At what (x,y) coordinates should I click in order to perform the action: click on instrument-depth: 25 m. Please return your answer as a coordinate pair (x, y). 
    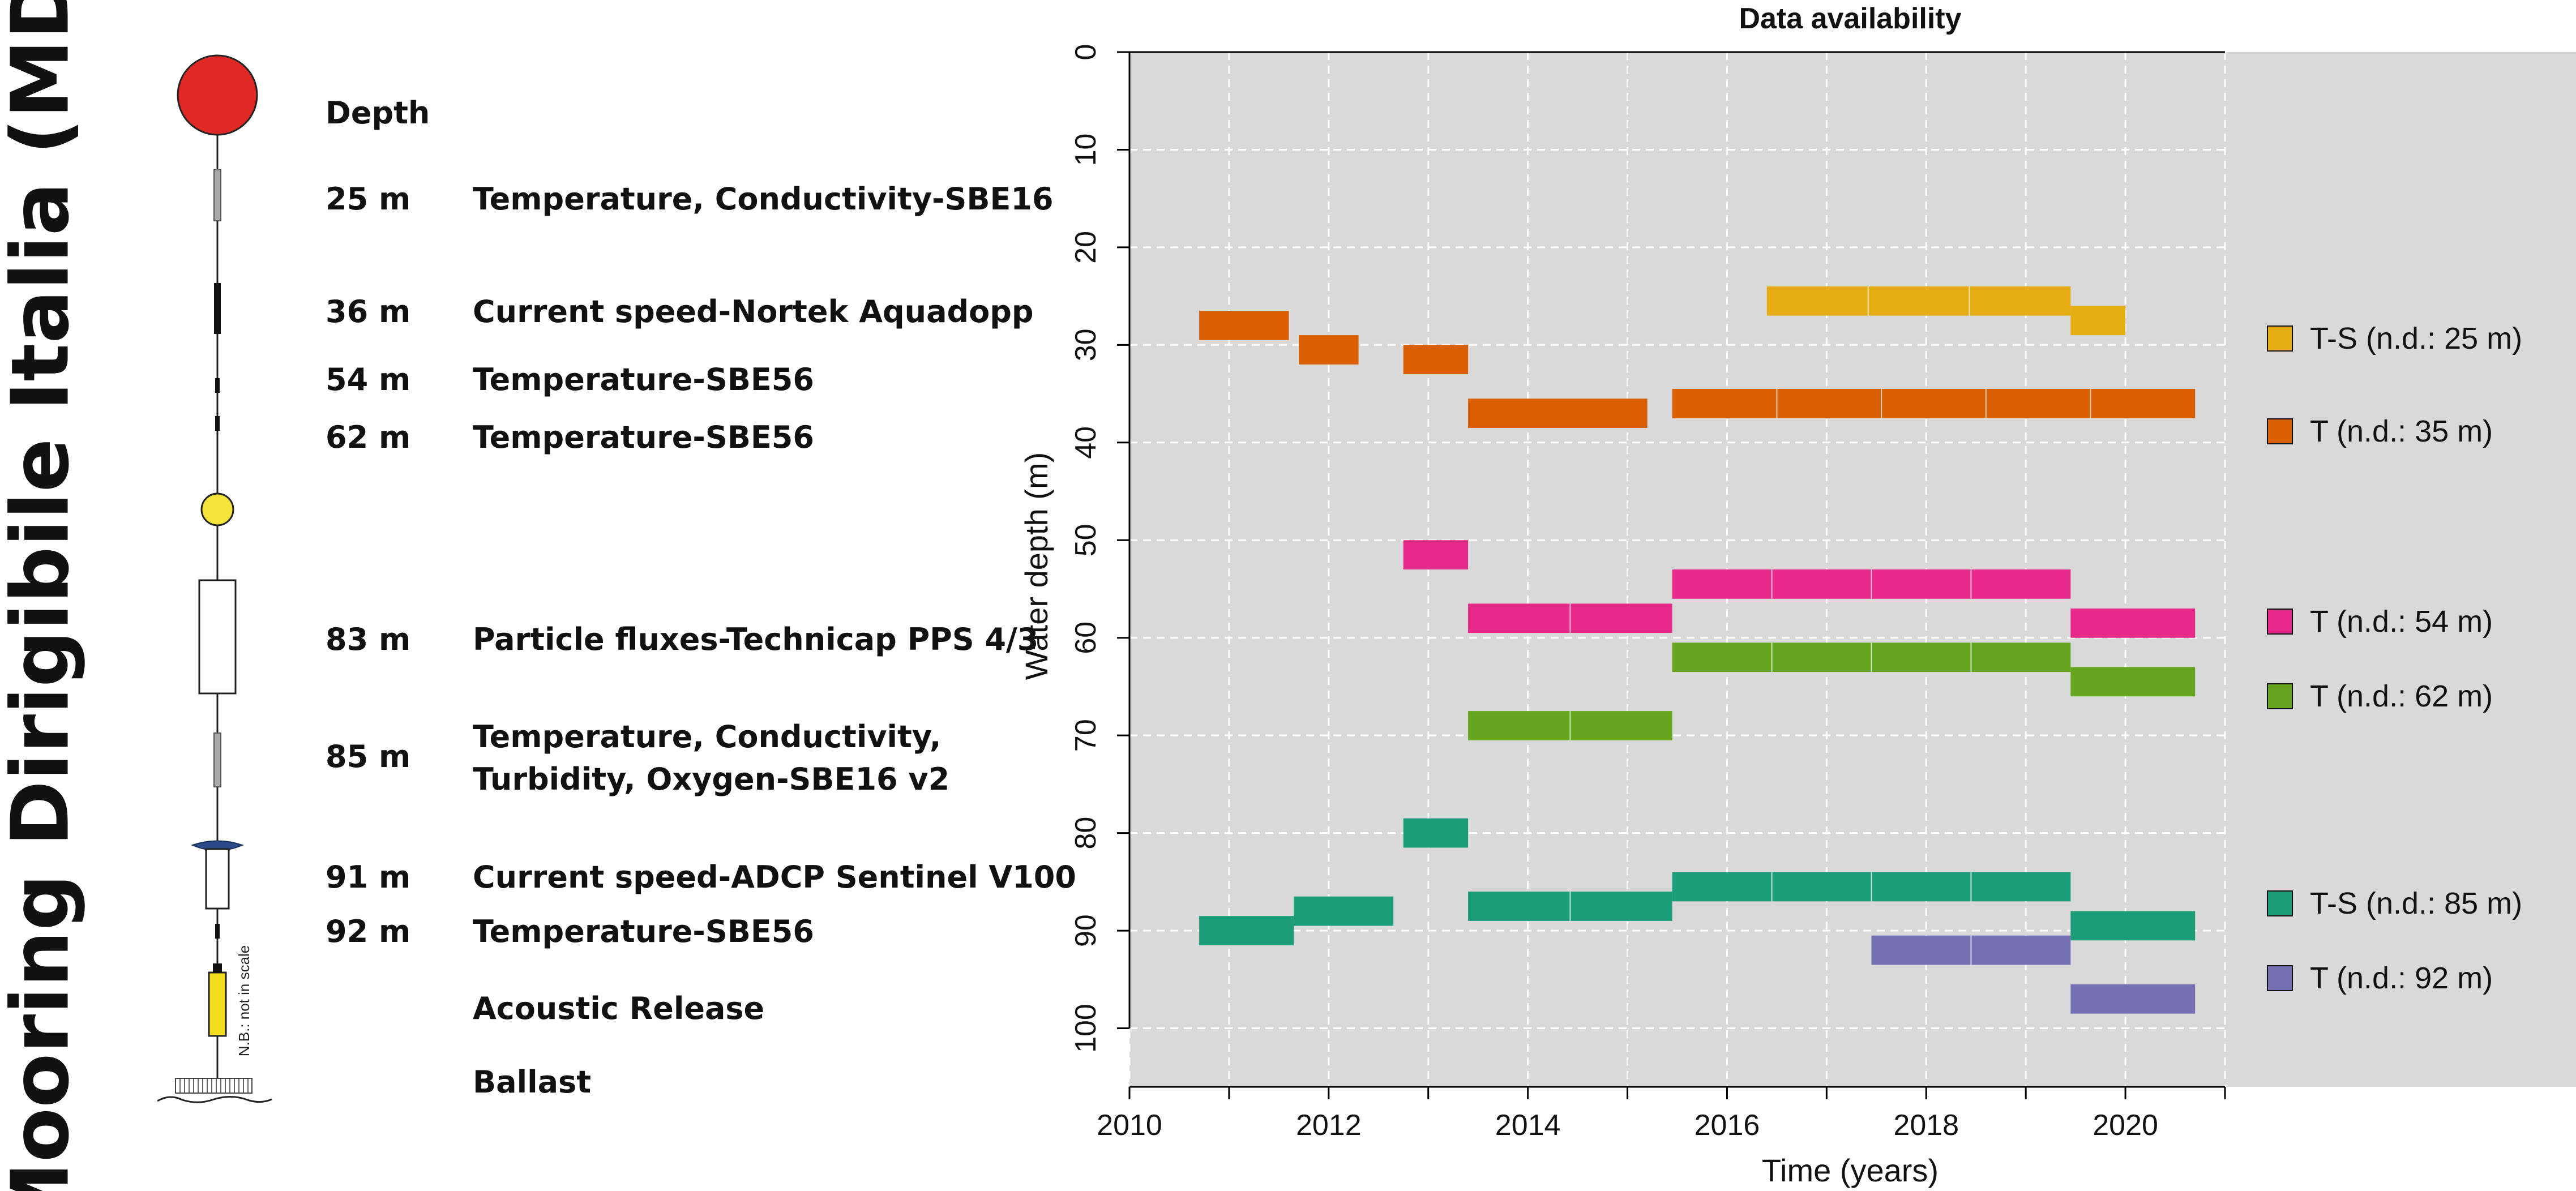
    Looking at the image, I should click on (368, 199).